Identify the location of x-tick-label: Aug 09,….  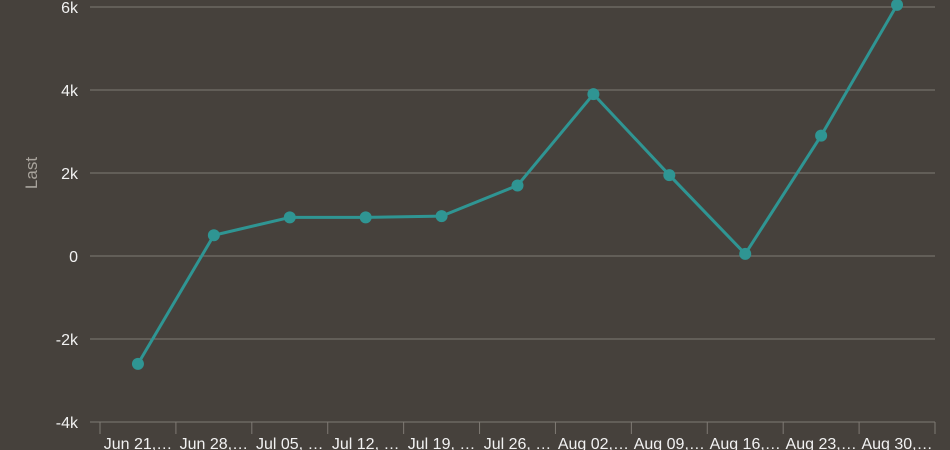
(669, 443).